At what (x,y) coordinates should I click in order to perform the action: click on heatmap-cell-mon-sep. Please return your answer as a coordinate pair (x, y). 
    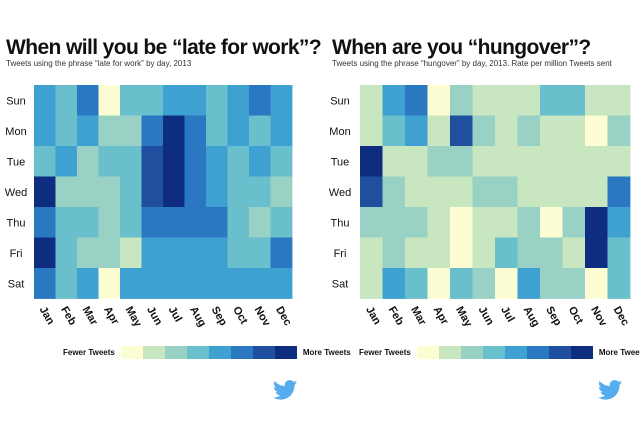
    Looking at the image, I should click on (217, 131).